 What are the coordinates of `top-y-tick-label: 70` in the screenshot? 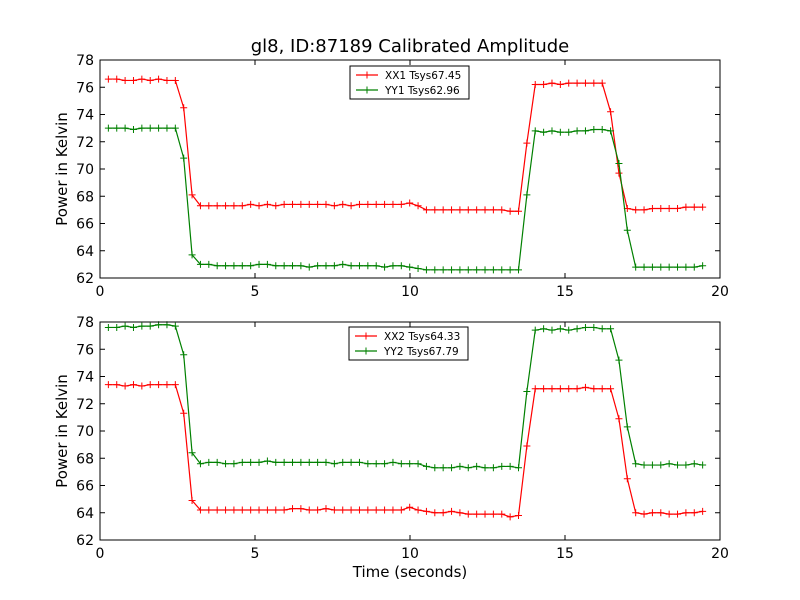 It's located at (85, 170).